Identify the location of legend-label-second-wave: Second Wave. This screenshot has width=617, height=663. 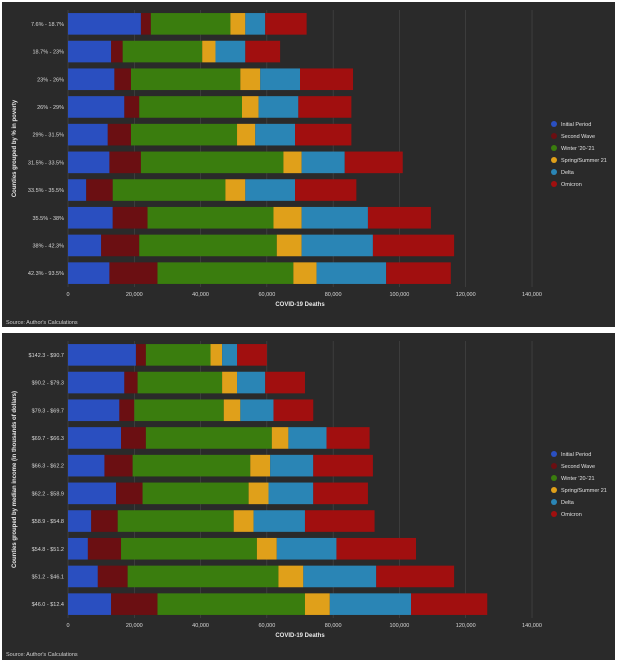
(578, 467).